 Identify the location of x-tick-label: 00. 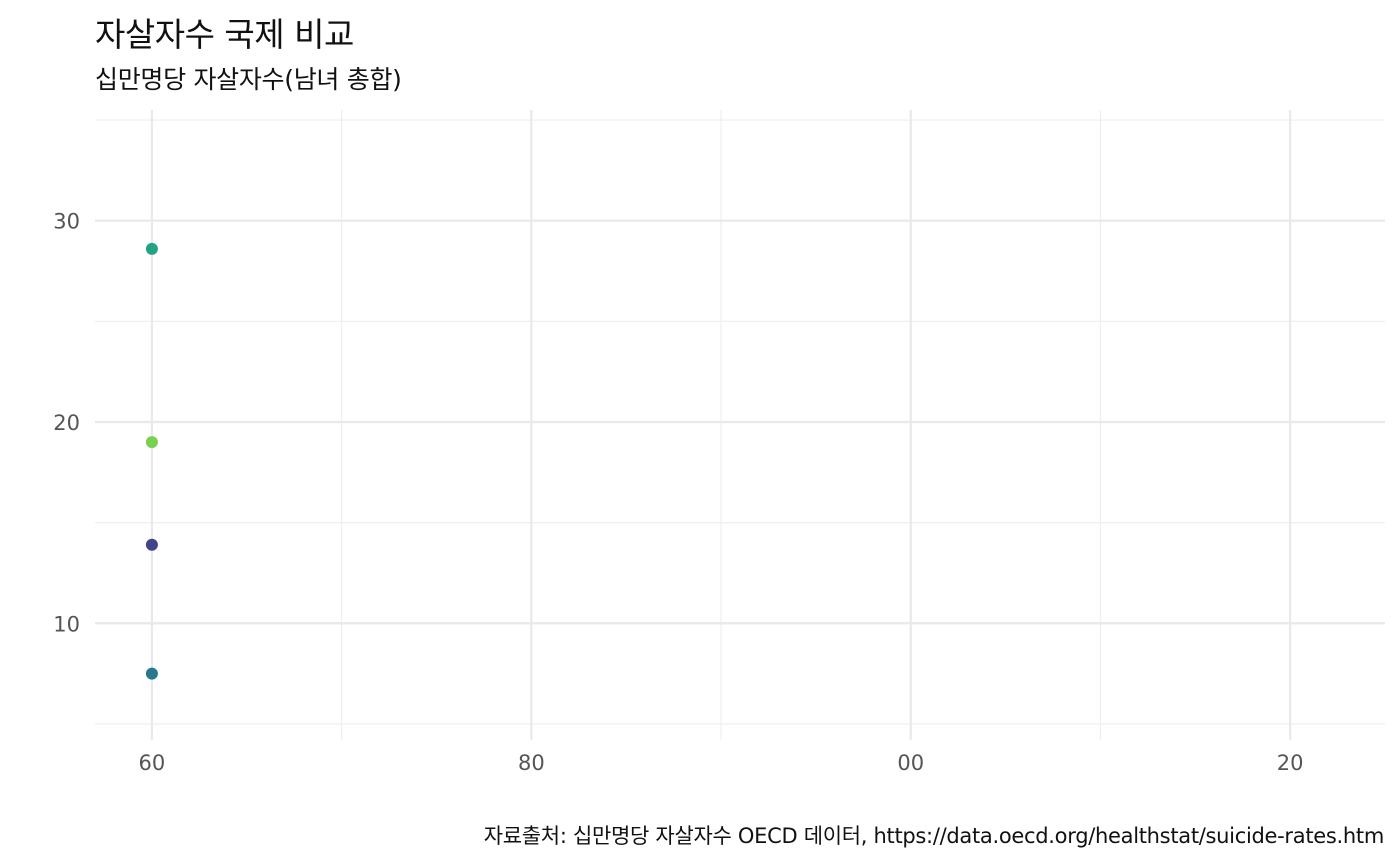
(910, 763).